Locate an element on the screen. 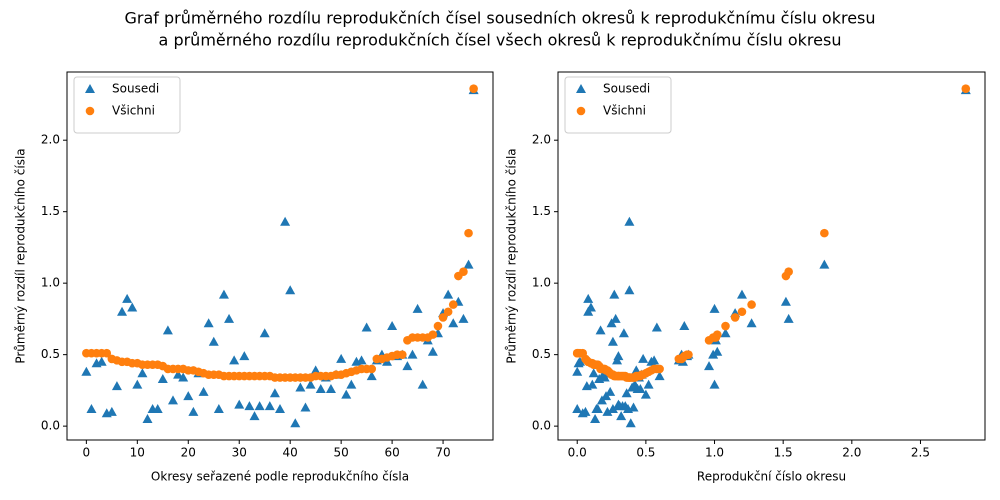 The height and width of the screenshot is (500, 1000). y-tick-label: 2.0 is located at coordinates (50, 140).